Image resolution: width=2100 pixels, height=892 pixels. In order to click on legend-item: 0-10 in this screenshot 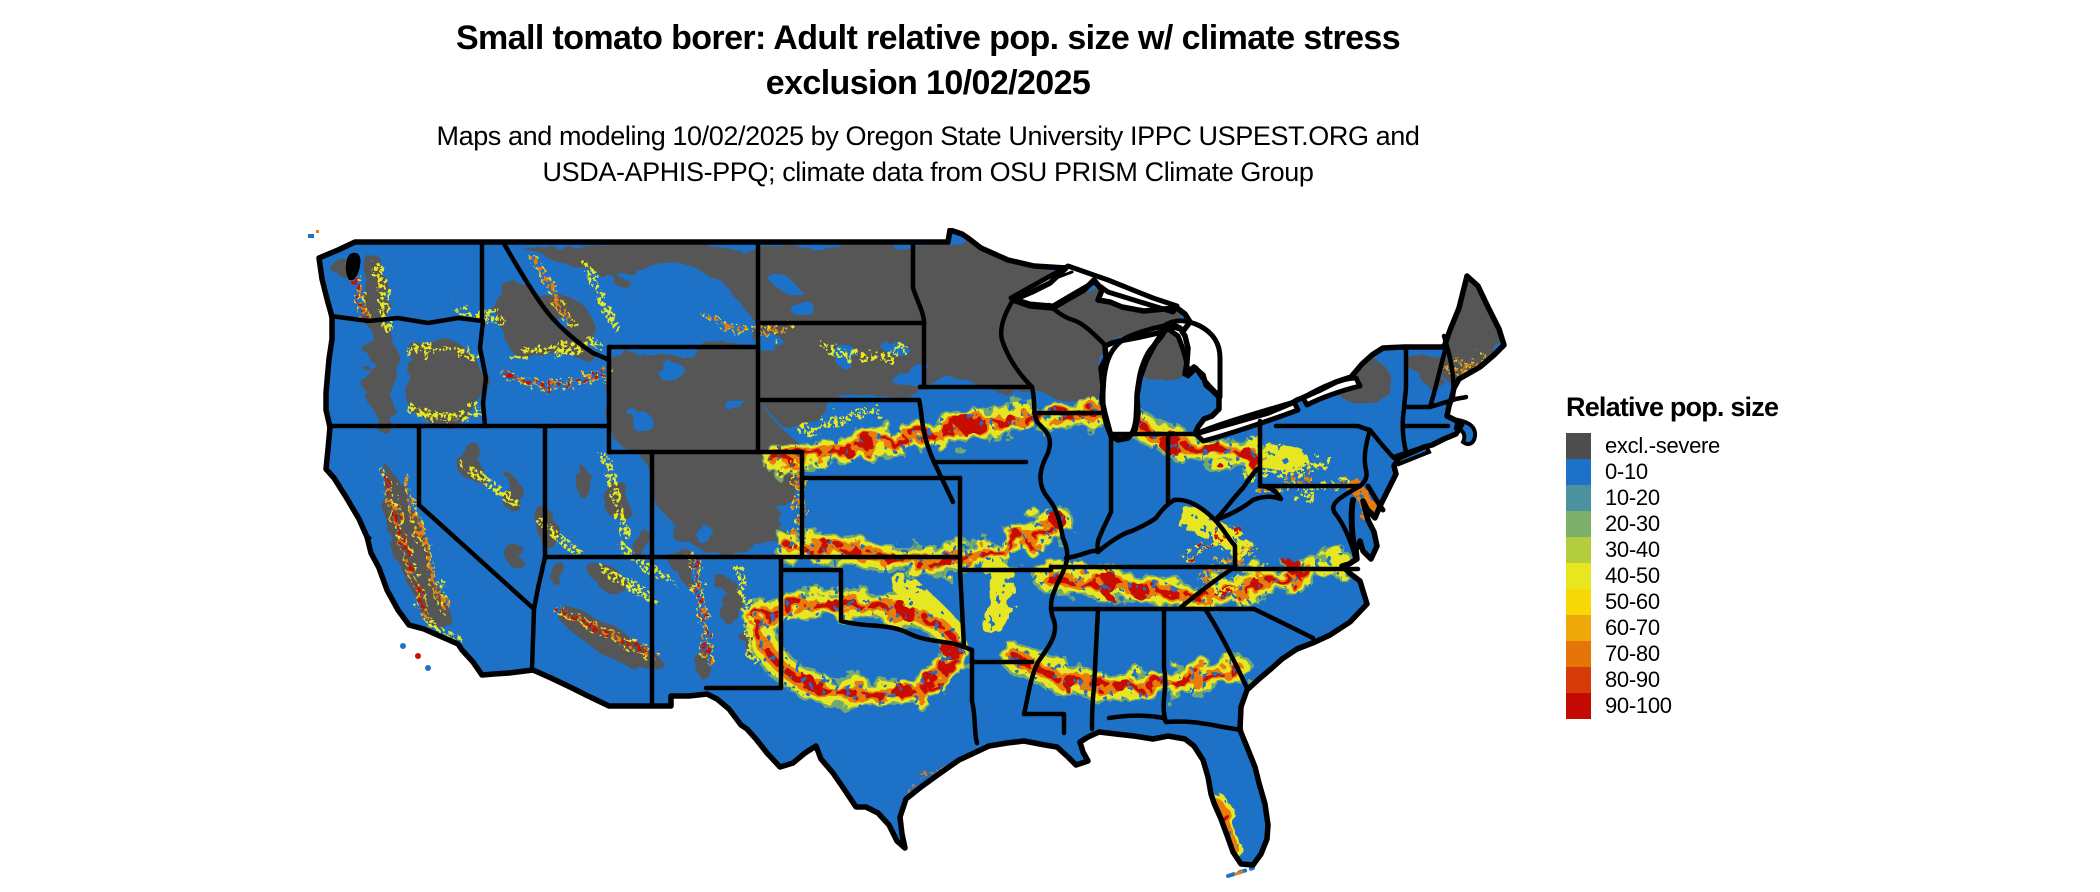, I will do `click(1731, 472)`.